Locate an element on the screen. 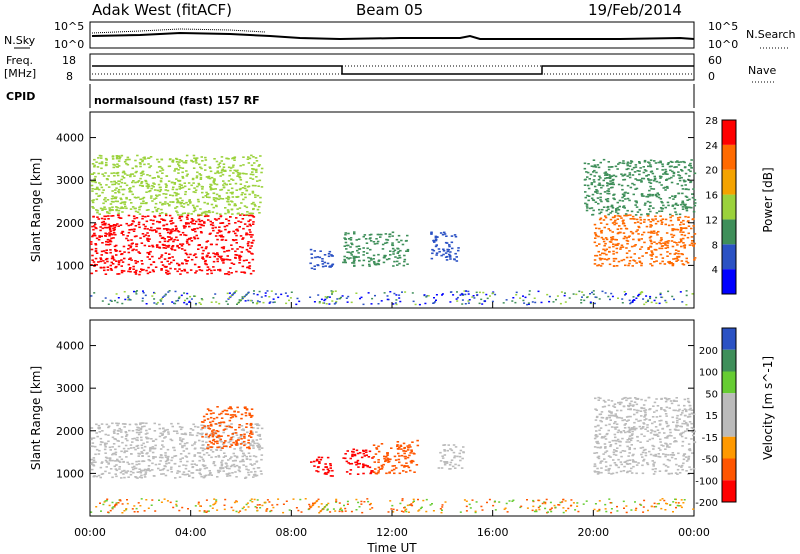  velocity-colorbar-segment is located at coordinates (729, 447).